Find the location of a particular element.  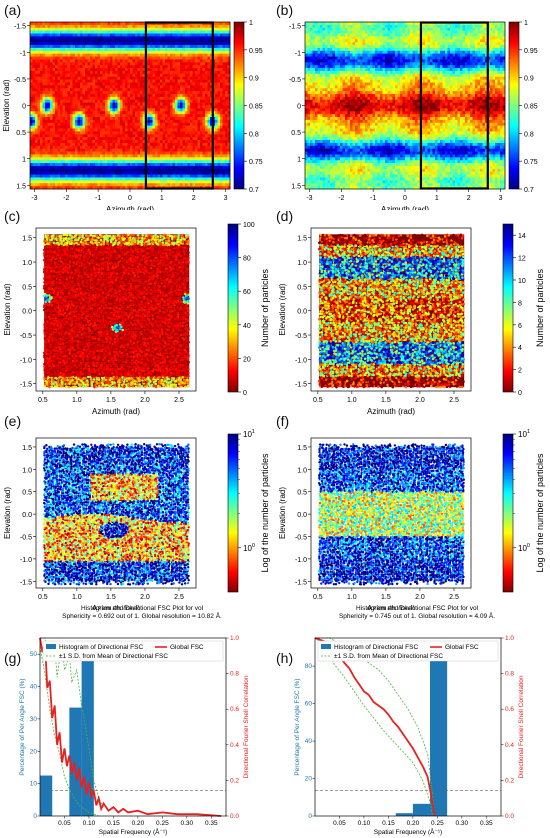

y-tick-label: 1 is located at coordinates (24, 160).